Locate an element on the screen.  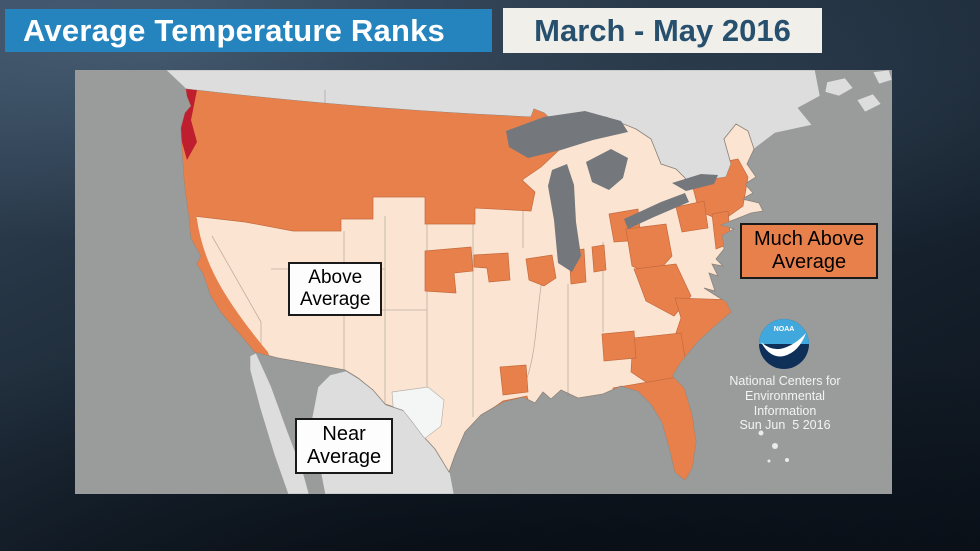
lake-michigan is located at coordinates (564, 218).